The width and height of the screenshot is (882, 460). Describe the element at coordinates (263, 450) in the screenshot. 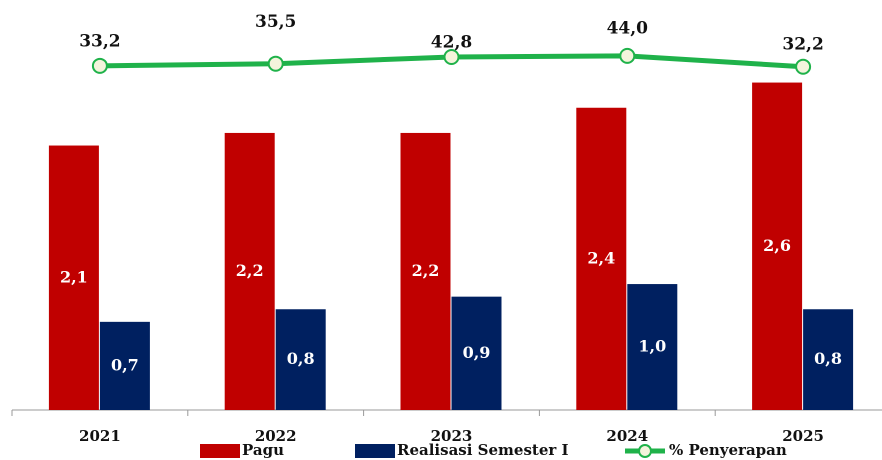

I see `legend-label: Pagu` at that location.